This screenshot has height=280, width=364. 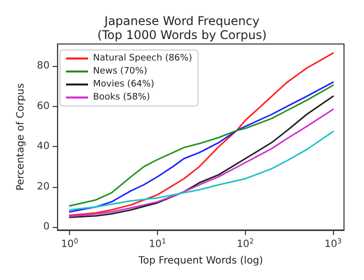 What do you see at coordinates (120, 71) in the screenshot?
I see `legend-label: News (70%)` at bounding box center [120, 71].